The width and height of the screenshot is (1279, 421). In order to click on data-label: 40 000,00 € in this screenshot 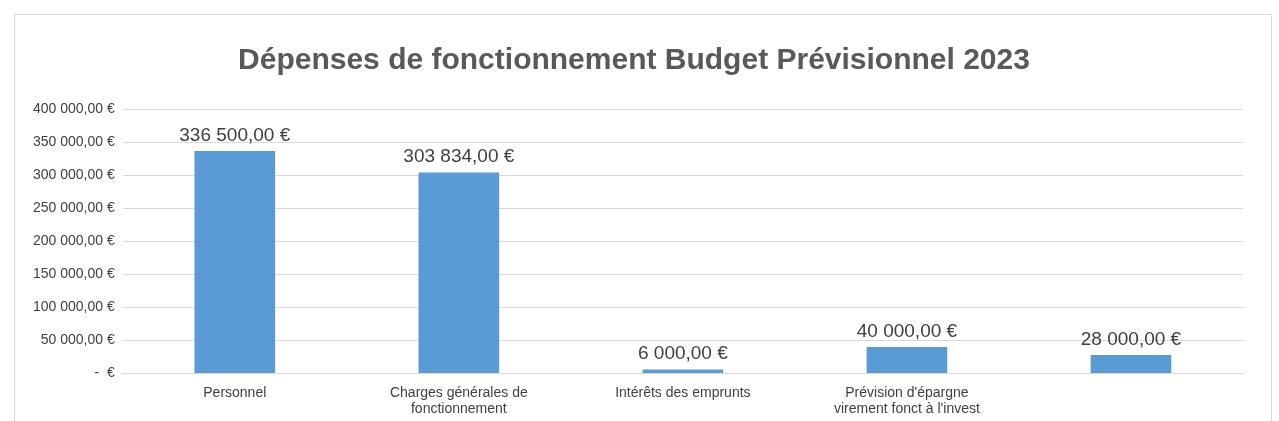, I will do `click(907, 330)`.